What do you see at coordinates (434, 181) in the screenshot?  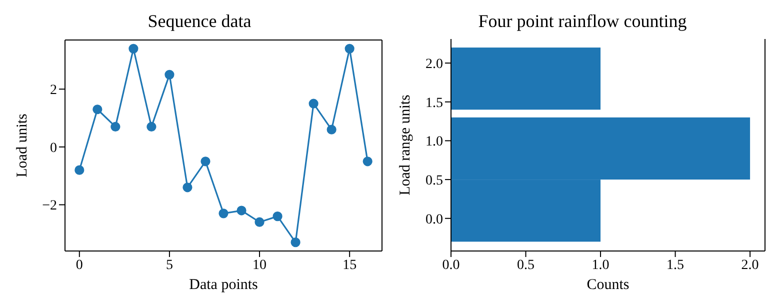 I see `y-tick-label: 0.5` at bounding box center [434, 181].